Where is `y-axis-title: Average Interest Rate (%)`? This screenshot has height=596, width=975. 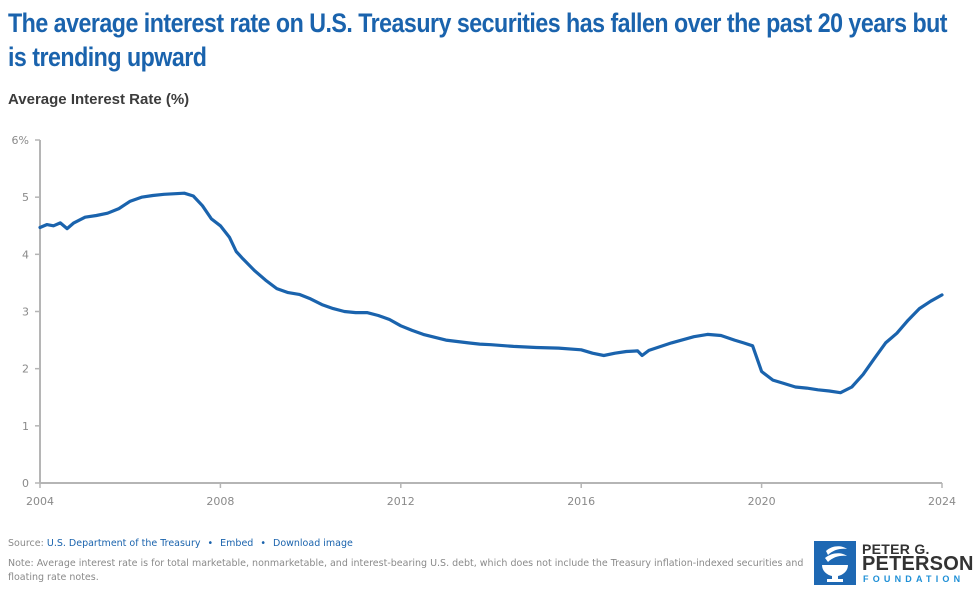
y-axis-title: Average Interest Rate (%) is located at coordinates (99, 99).